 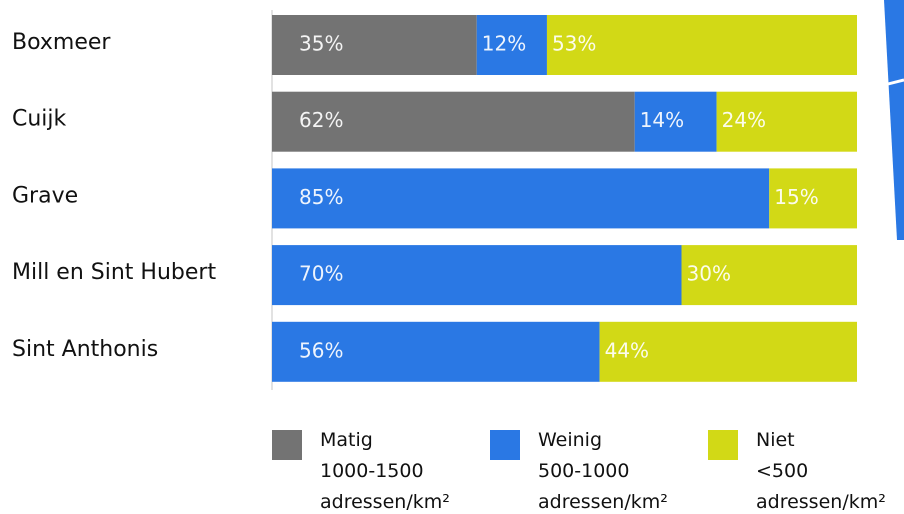 What do you see at coordinates (321, 197) in the screenshot?
I see `value-label: 85%` at bounding box center [321, 197].